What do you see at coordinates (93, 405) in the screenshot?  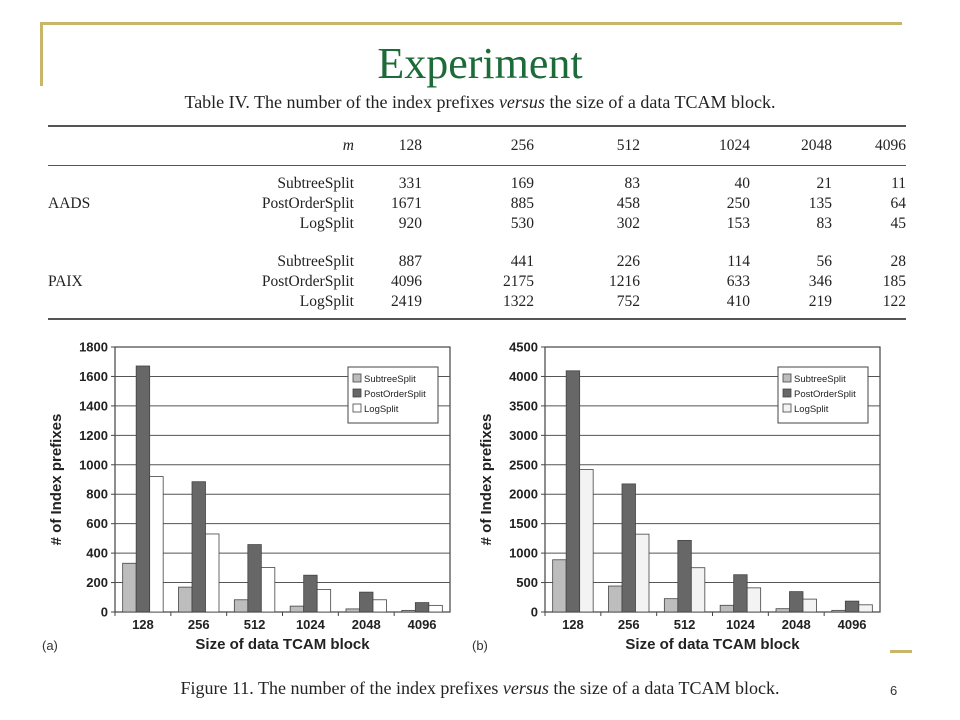 I see `chart-a-y-tick-label: 1400` at bounding box center [93, 405].